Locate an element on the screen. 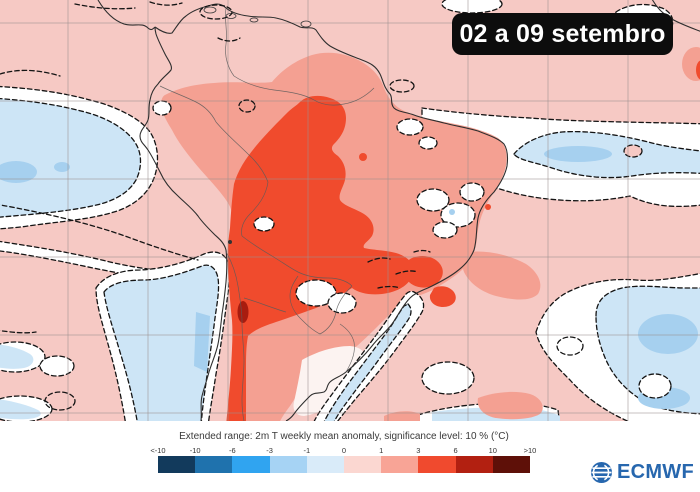  legend-tick: -6 is located at coordinates (232, 450).